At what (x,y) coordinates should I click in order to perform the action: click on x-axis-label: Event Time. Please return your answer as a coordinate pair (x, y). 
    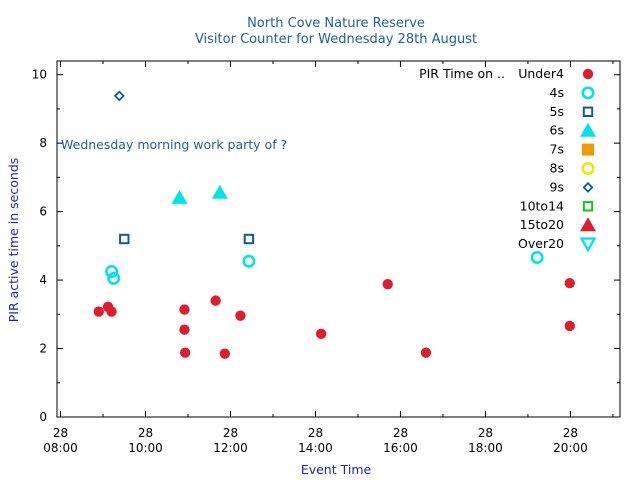
    Looking at the image, I should click on (336, 469).